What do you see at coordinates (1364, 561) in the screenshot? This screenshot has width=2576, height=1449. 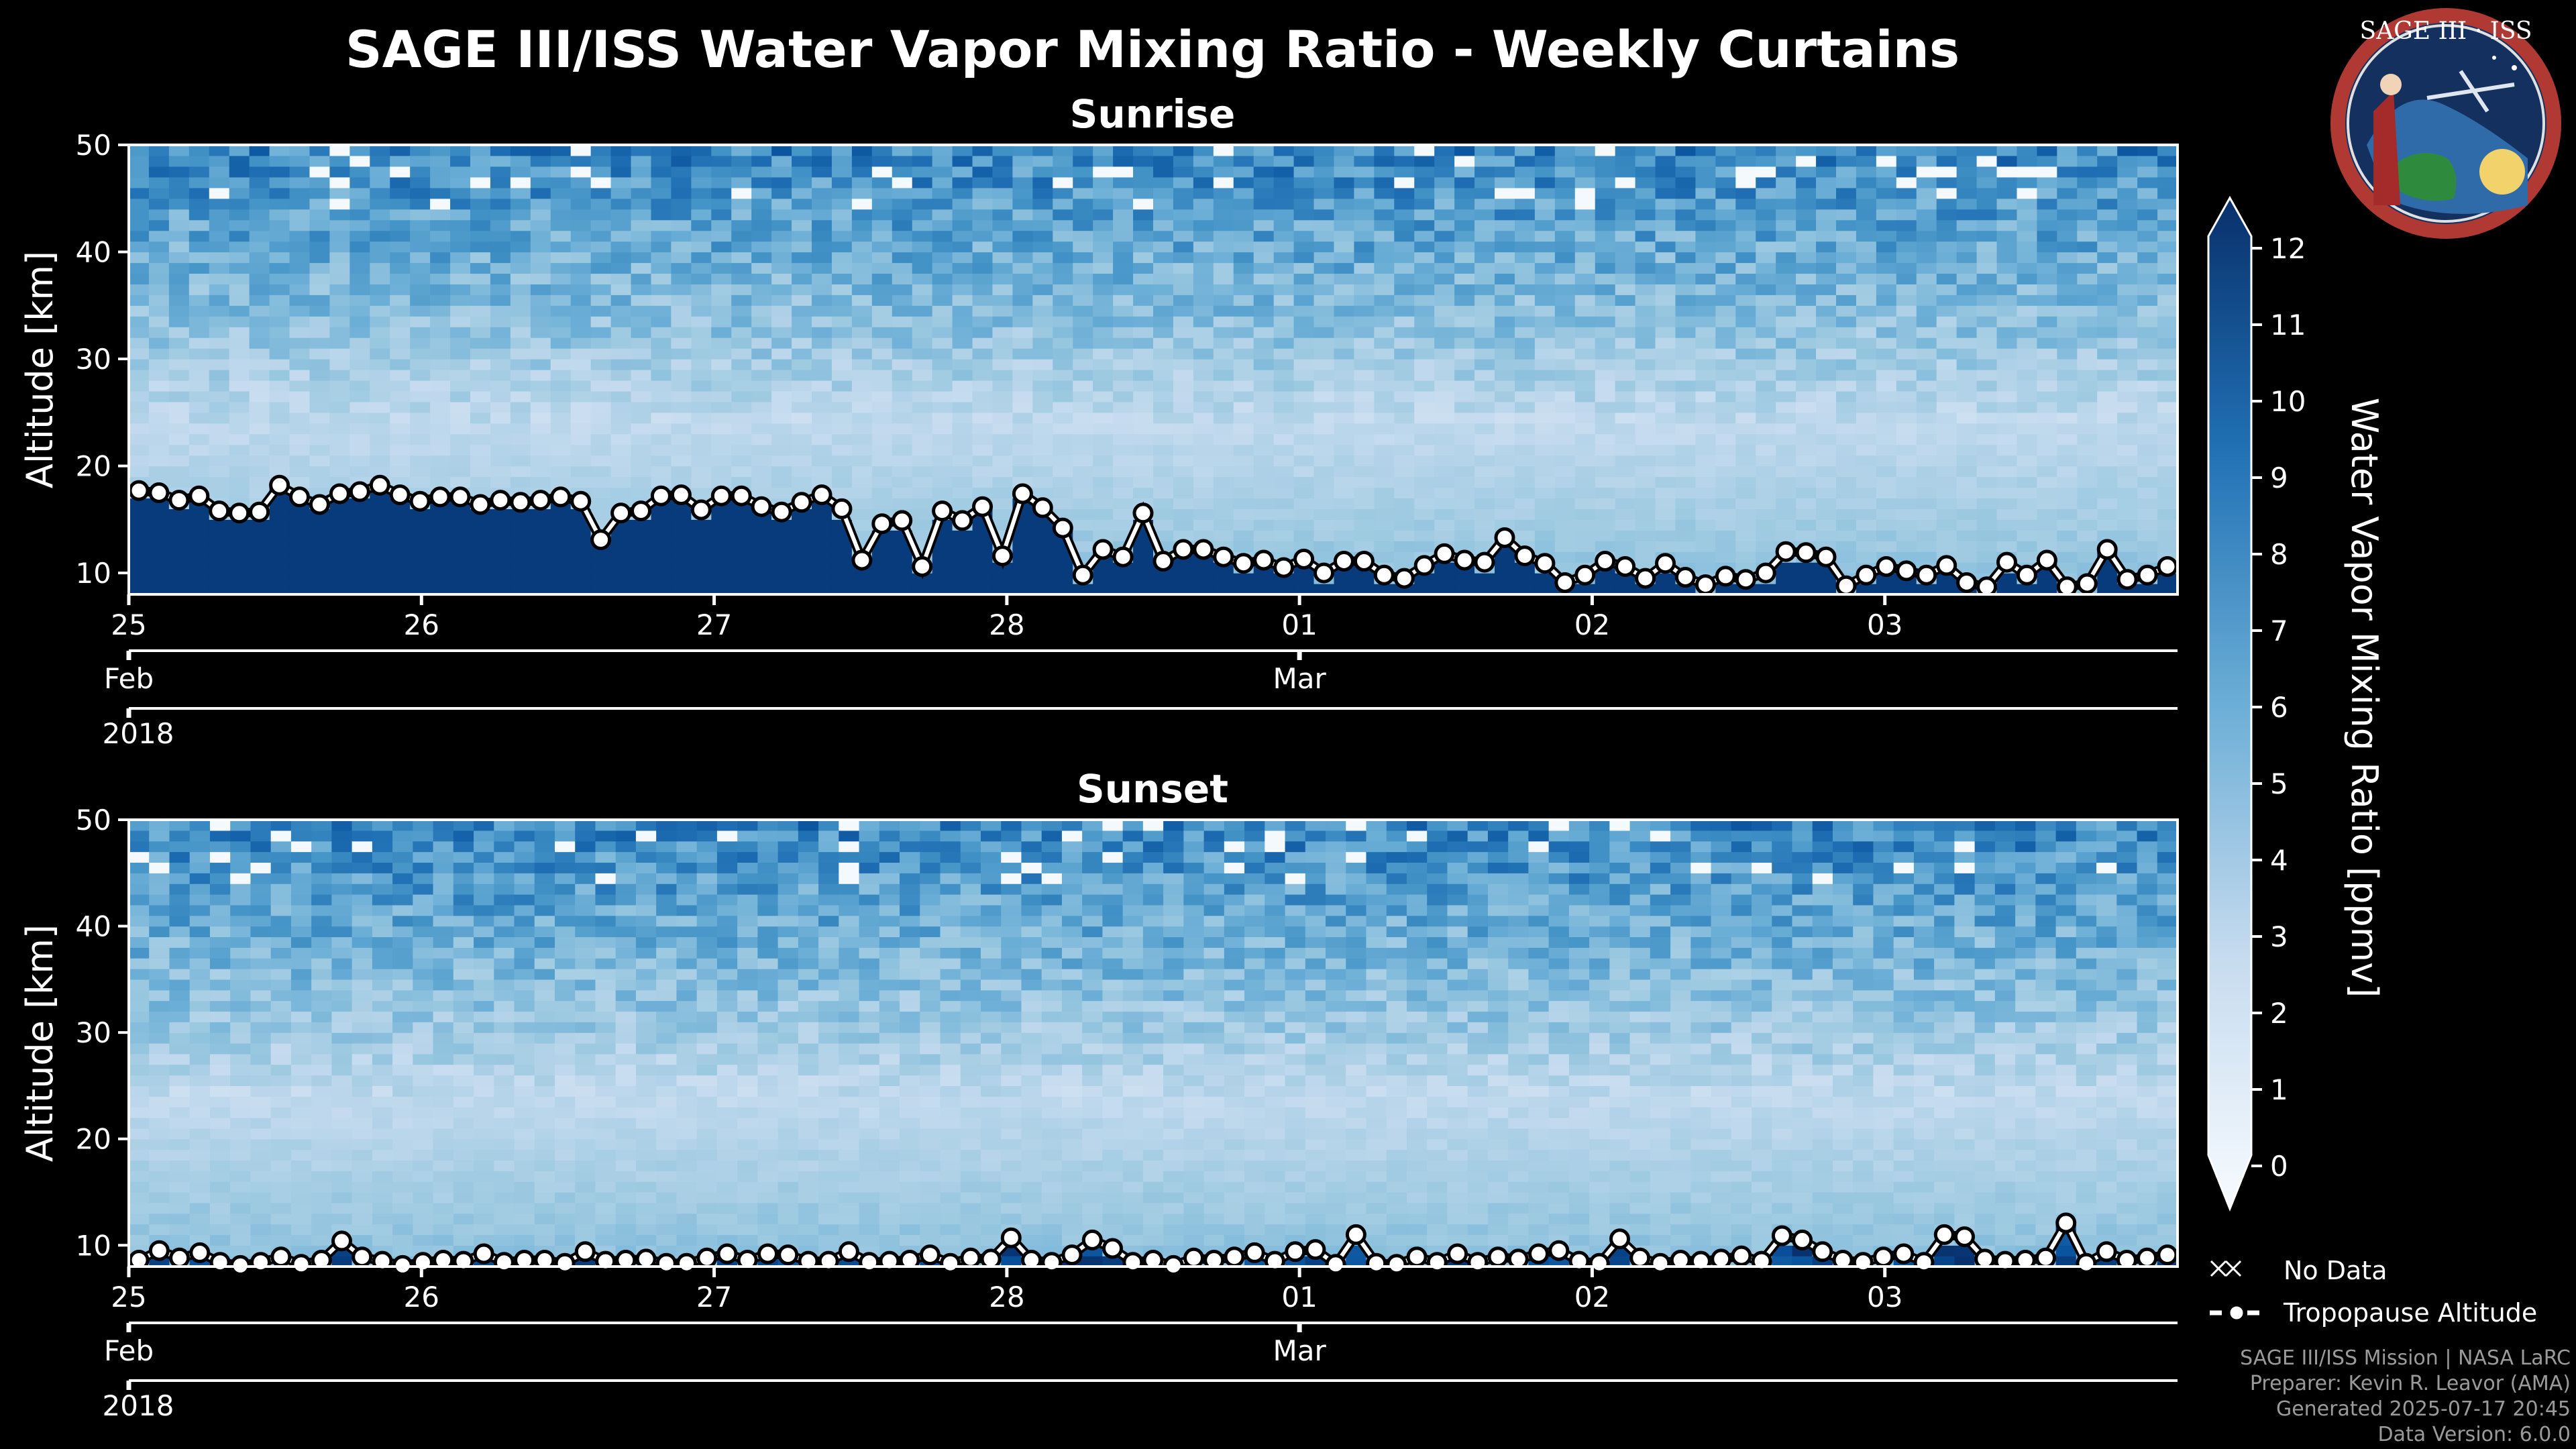 I see `sunrise-tropopause-marker` at bounding box center [1364, 561].